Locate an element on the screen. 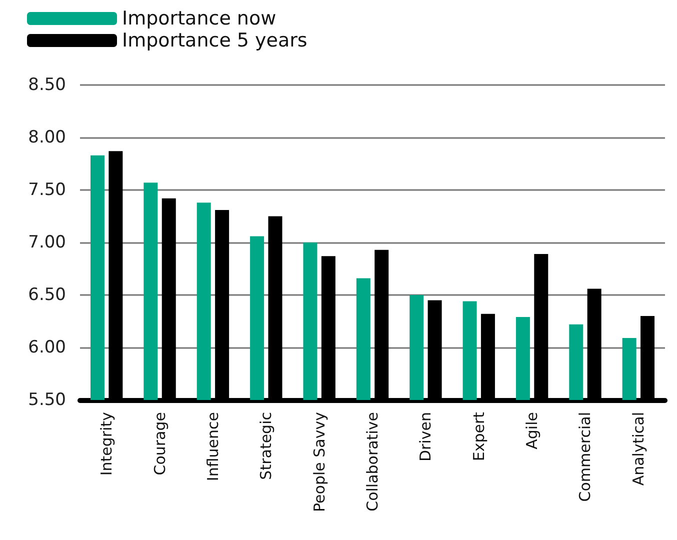  y-tick-label: 8.50 is located at coordinates (47, 85).